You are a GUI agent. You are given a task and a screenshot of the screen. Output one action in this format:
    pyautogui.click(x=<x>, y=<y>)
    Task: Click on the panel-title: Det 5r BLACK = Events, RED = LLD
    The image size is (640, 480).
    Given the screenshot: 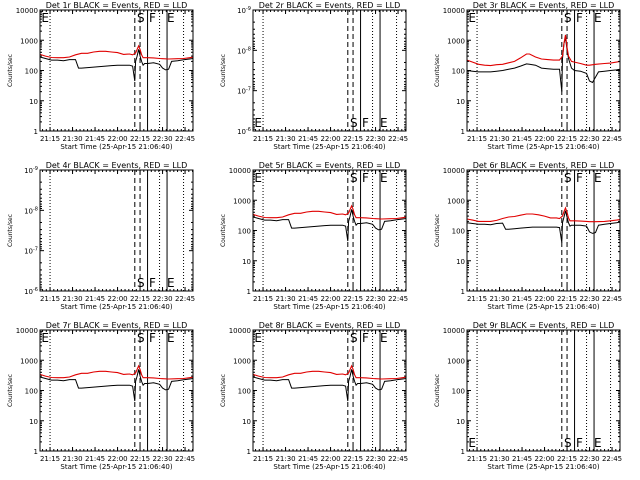 What is the action you would take?
    pyautogui.click(x=330, y=165)
    